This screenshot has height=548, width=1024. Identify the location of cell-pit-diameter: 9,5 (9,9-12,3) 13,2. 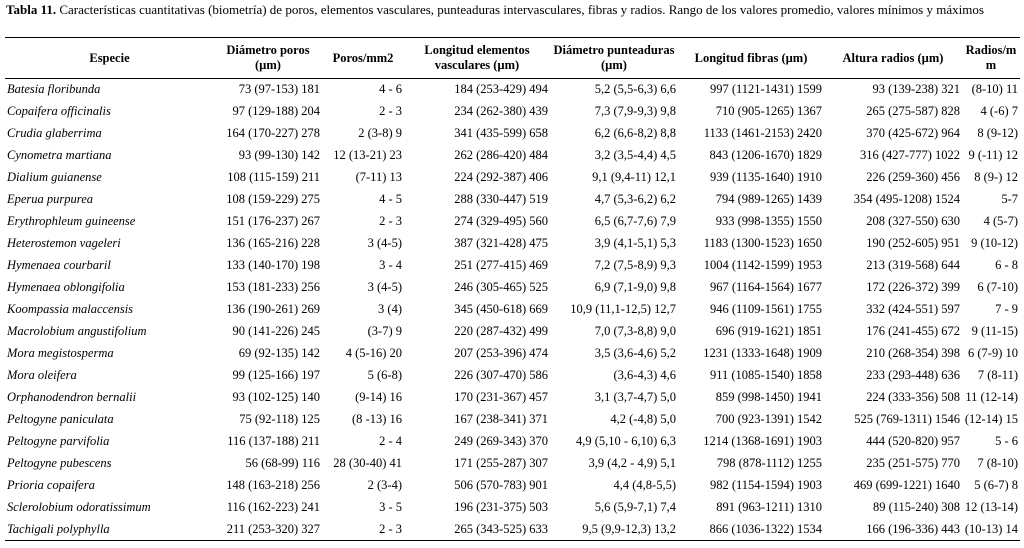
(614, 530).